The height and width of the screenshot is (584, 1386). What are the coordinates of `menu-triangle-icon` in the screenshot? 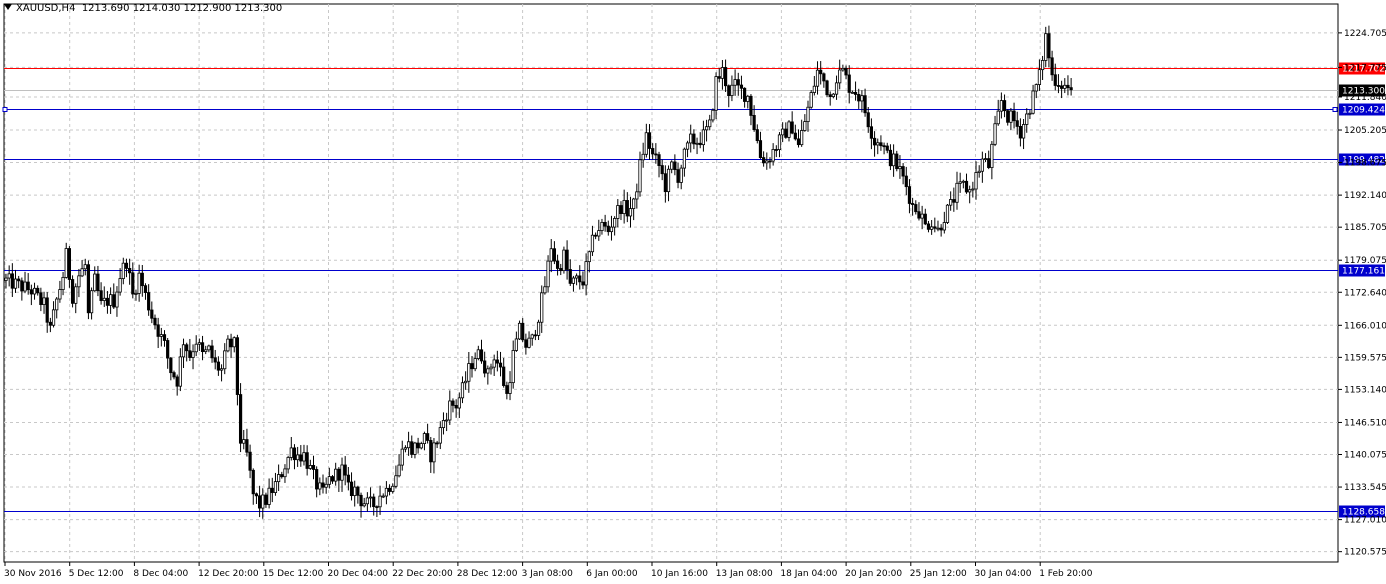 It's located at (8, 7).